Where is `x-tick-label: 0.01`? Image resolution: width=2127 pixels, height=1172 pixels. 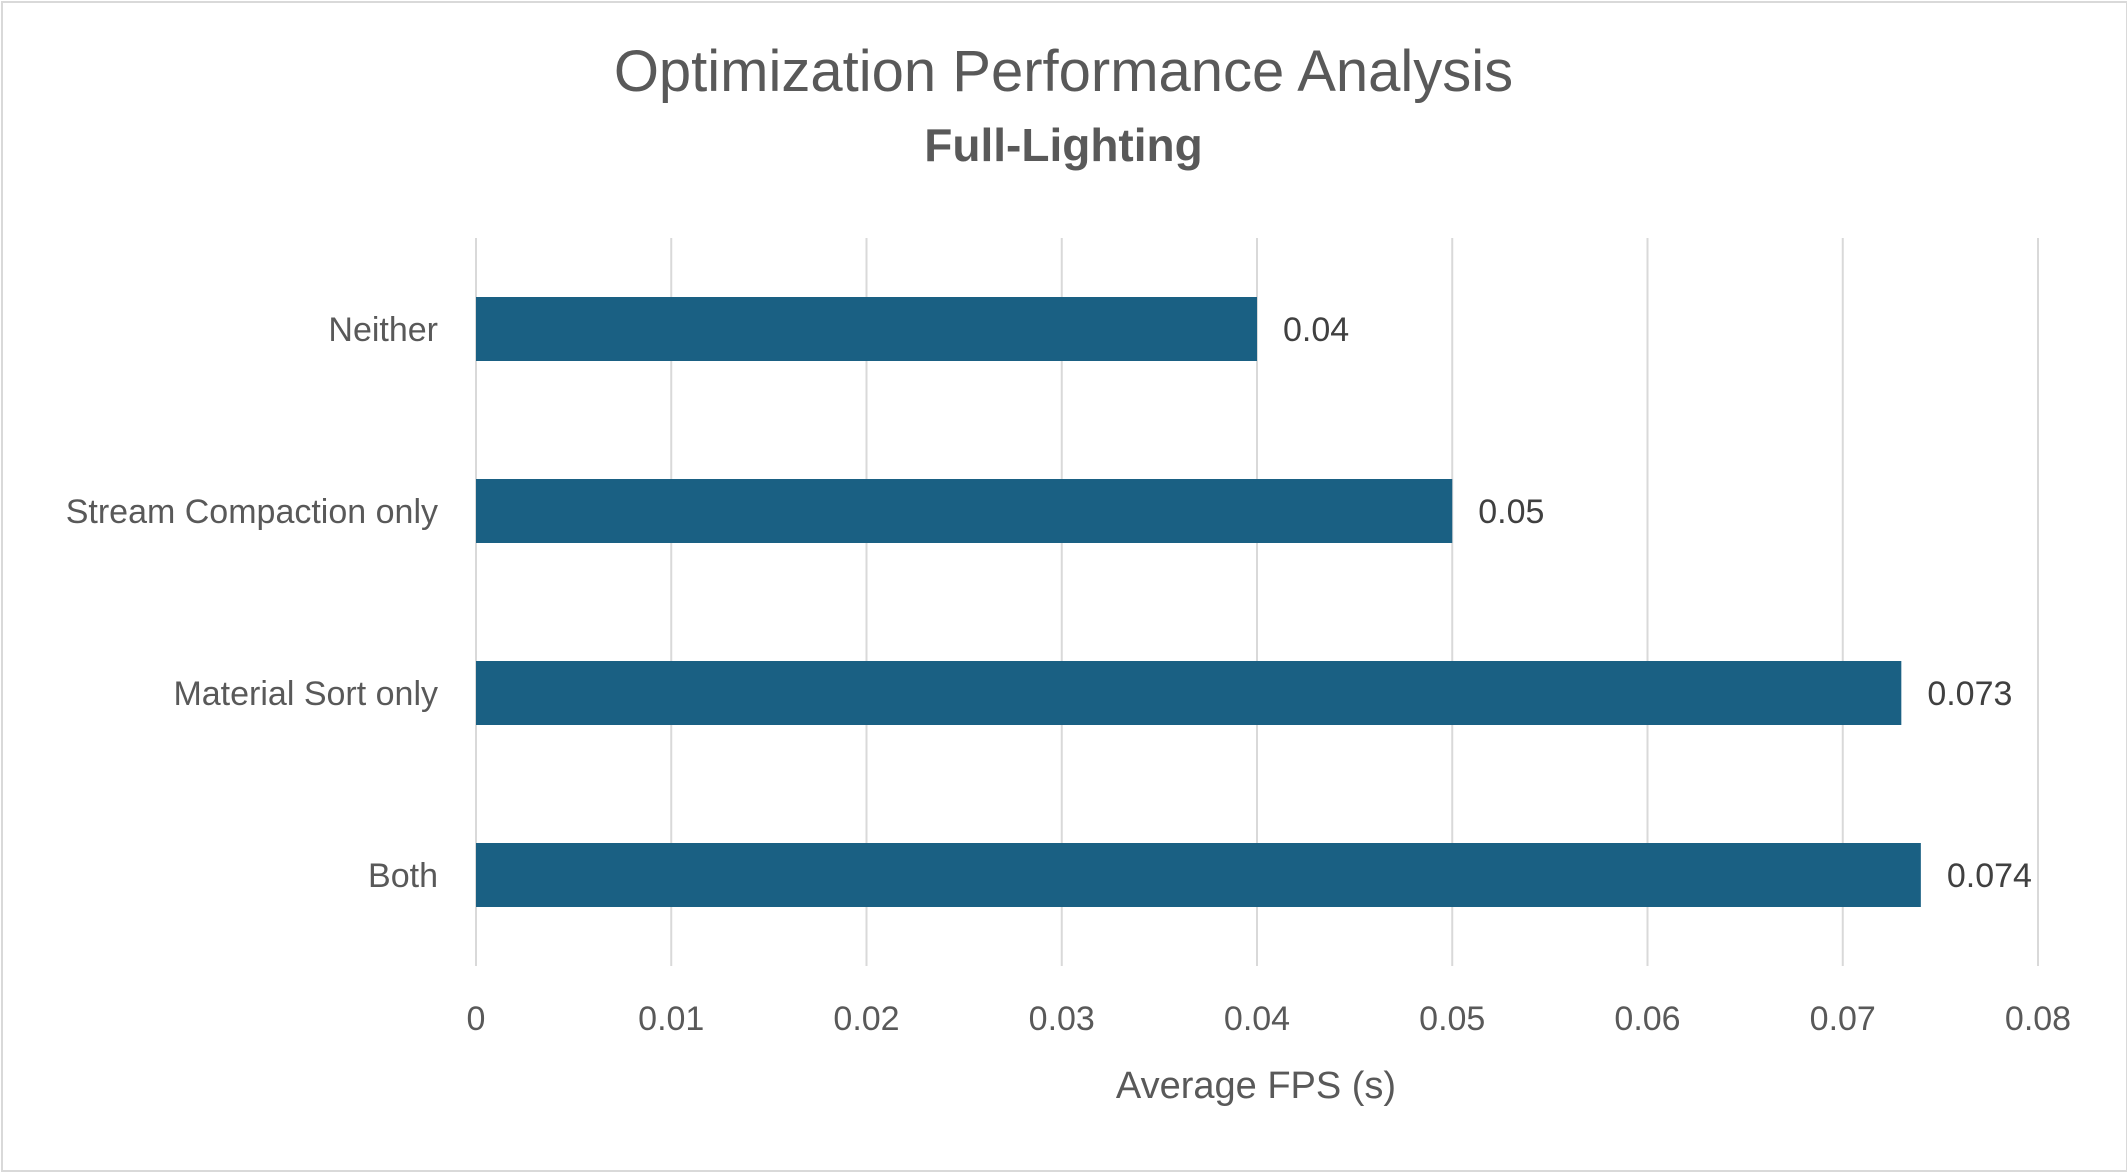
x-tick-label: 0.01 is located at coordinates (671, 1019).